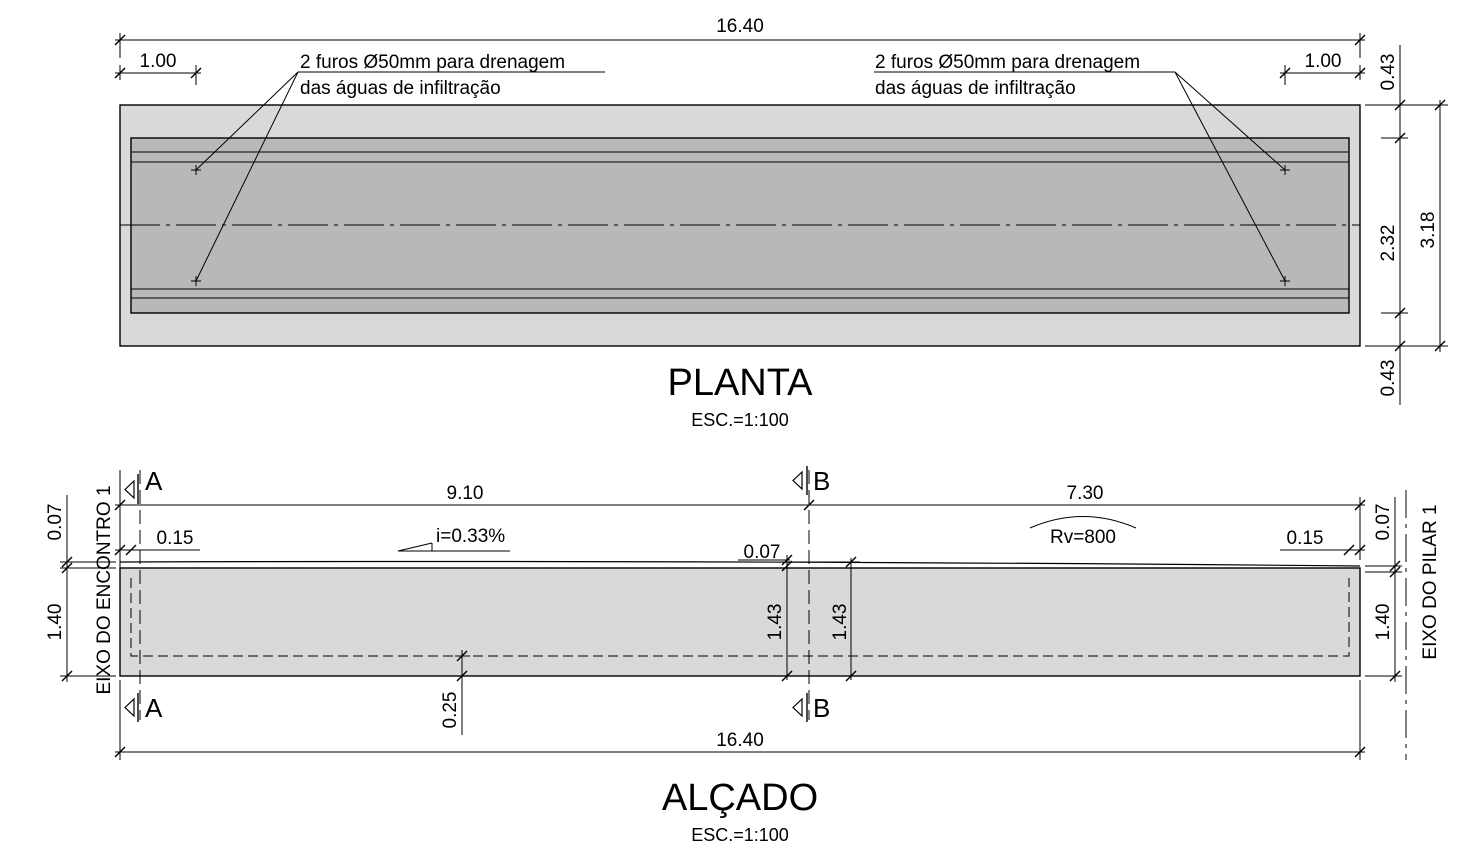  Describe the element at coordinates (55, 622) in the screenshot. I see `dim-elev-height-left-label: 1.40` at that location.